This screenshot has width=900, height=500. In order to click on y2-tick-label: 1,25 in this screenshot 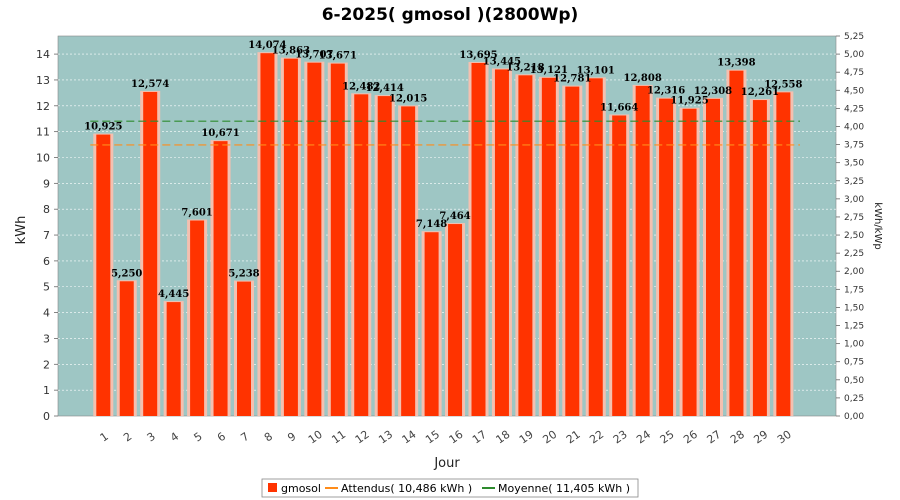, I will do `click(854, 327)`.